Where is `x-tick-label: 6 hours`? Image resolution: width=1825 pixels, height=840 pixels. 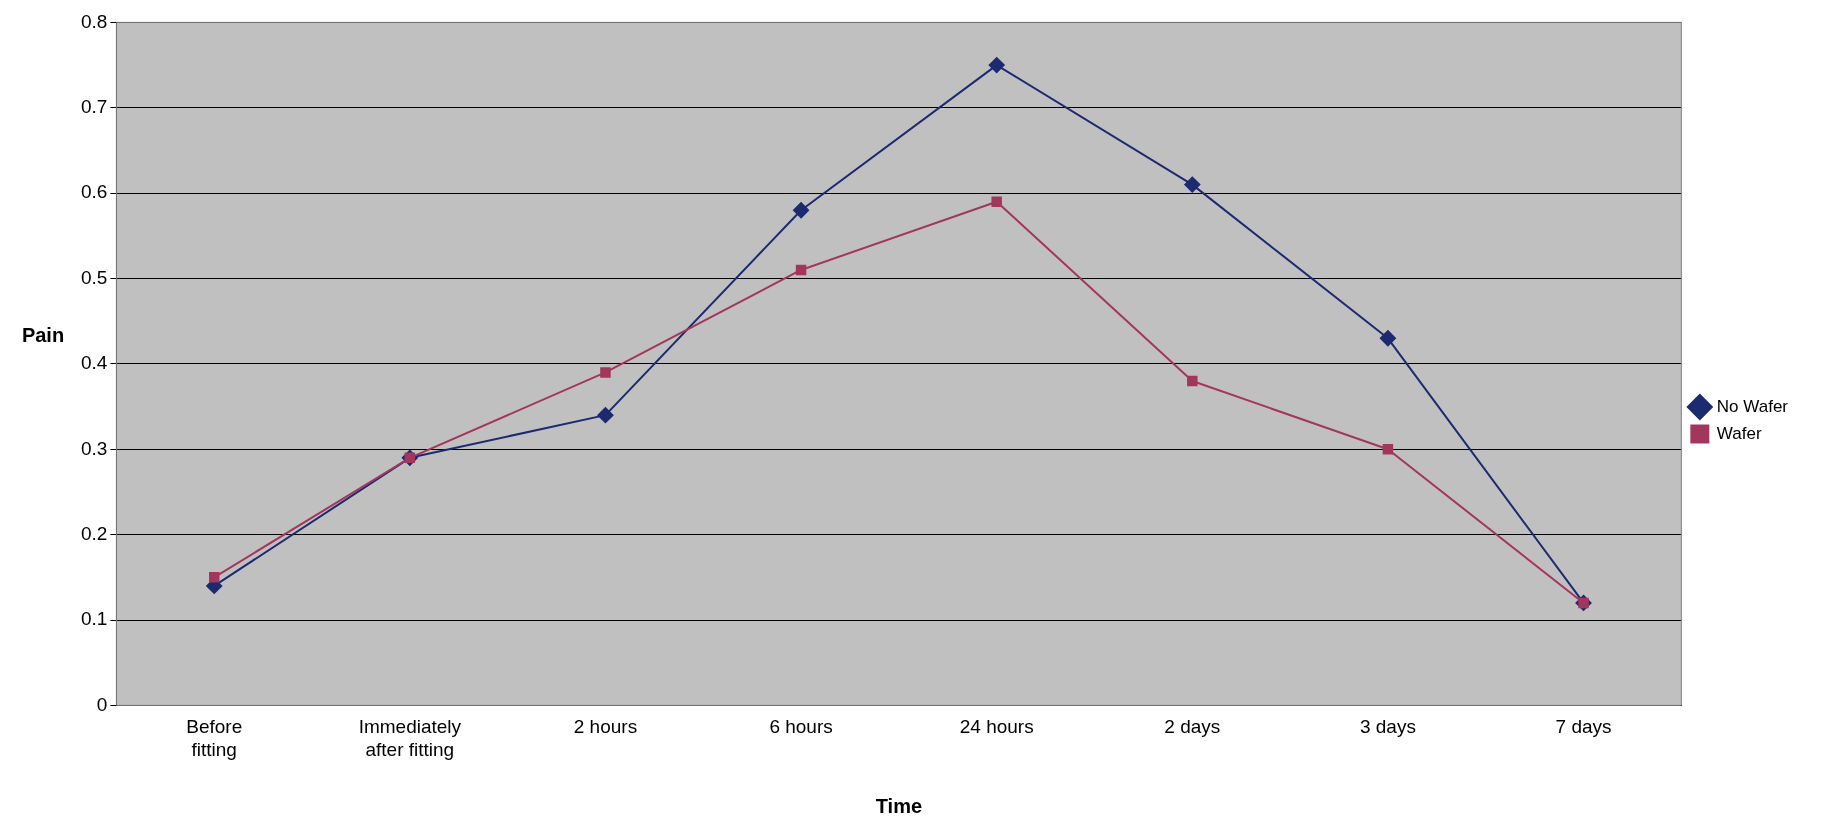
x-tick-label: 6 hours is located at coordinates (801, 727).